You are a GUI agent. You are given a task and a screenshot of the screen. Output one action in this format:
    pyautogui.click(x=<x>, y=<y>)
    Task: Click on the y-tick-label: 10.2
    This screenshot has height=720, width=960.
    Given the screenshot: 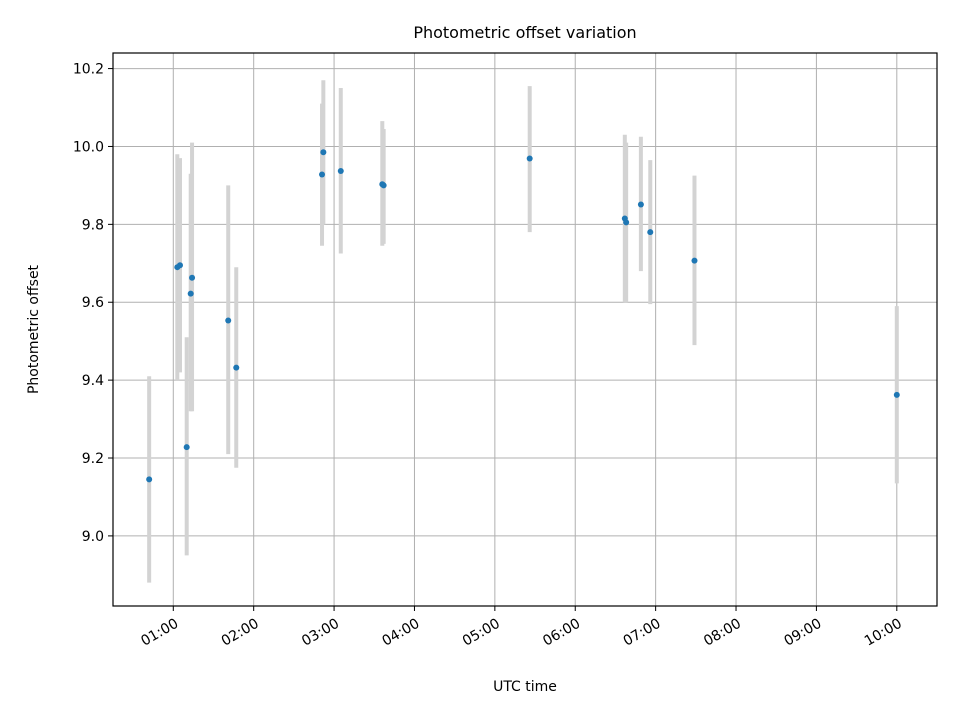 What is the action you would take?
    pyautogui.click(x=88, y=70)
    